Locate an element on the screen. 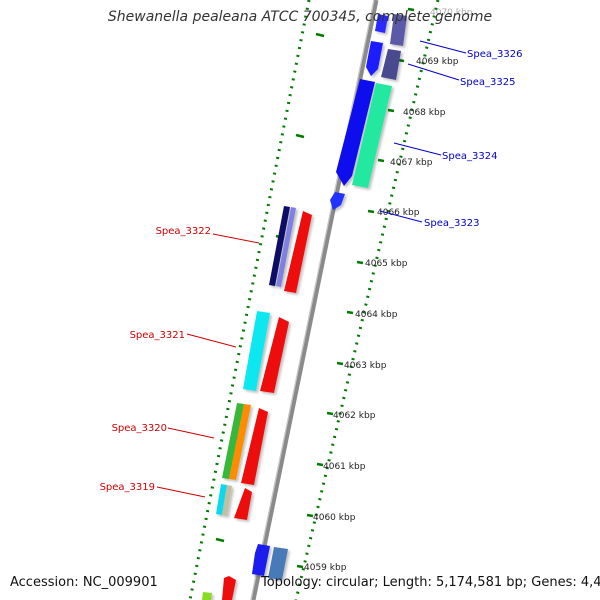 The width and height of the screenshot is (600, 600). kbp-label: 4066 kbp is located at coordinates (398, 213).